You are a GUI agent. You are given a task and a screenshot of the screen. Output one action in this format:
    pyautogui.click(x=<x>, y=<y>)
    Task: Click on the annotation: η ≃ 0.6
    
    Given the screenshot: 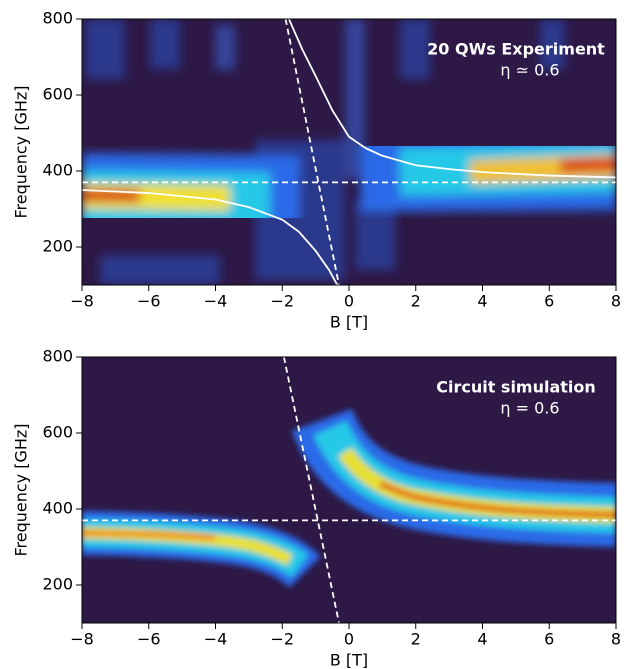 What is the action you would take?
    pyautogui.click(x=529, y=70)
    